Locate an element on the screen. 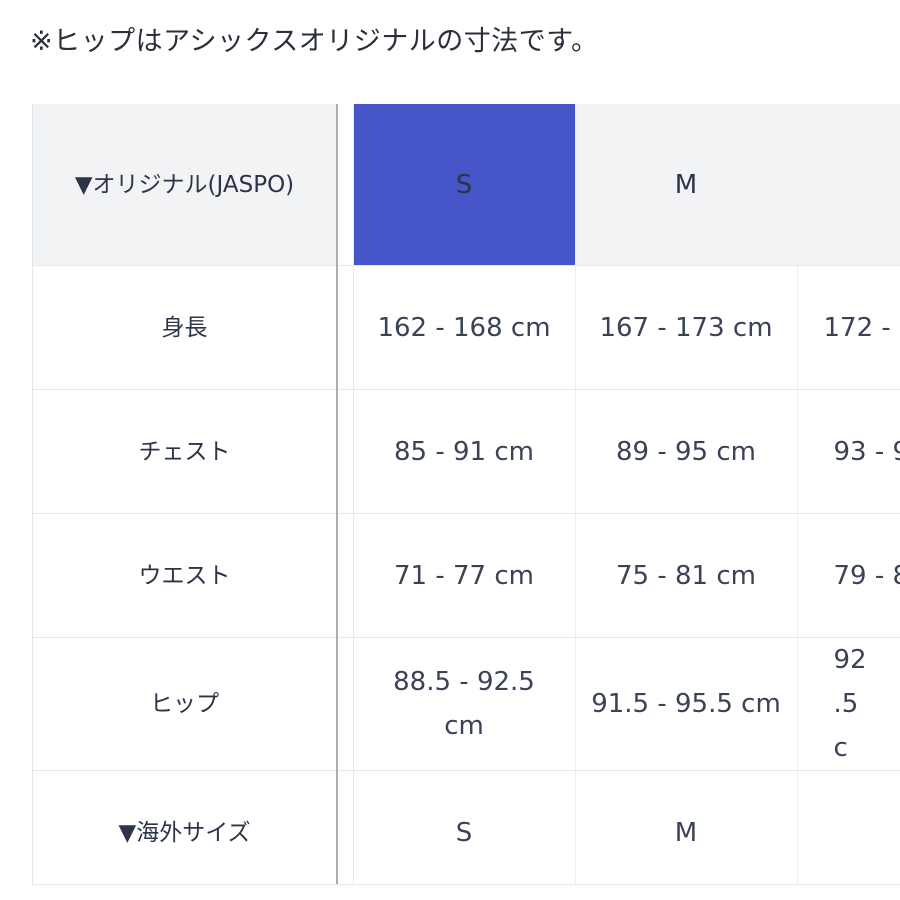  table-cell: S is located at coordinates (464, 827).